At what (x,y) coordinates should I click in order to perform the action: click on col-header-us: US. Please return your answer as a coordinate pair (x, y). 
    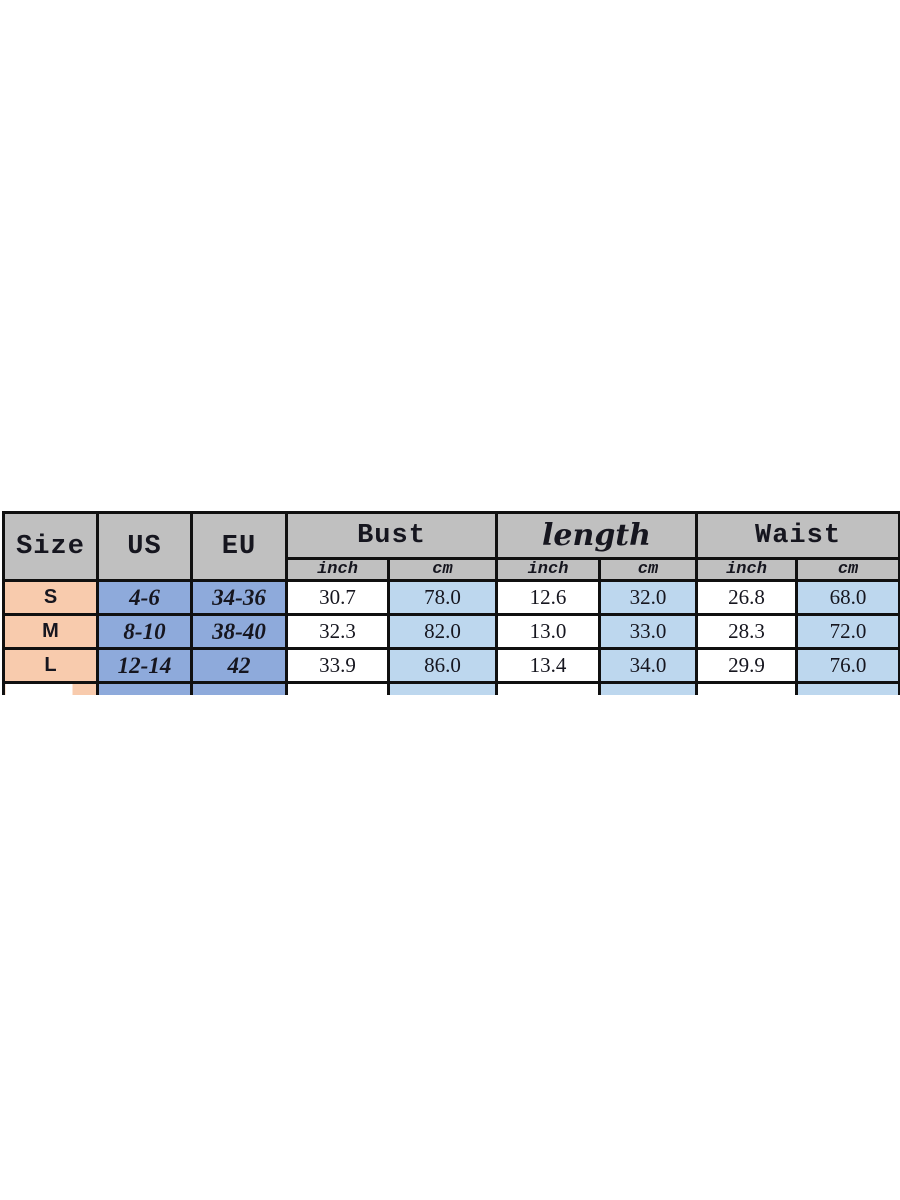
    Looking at the image, I should click on (144, 546).